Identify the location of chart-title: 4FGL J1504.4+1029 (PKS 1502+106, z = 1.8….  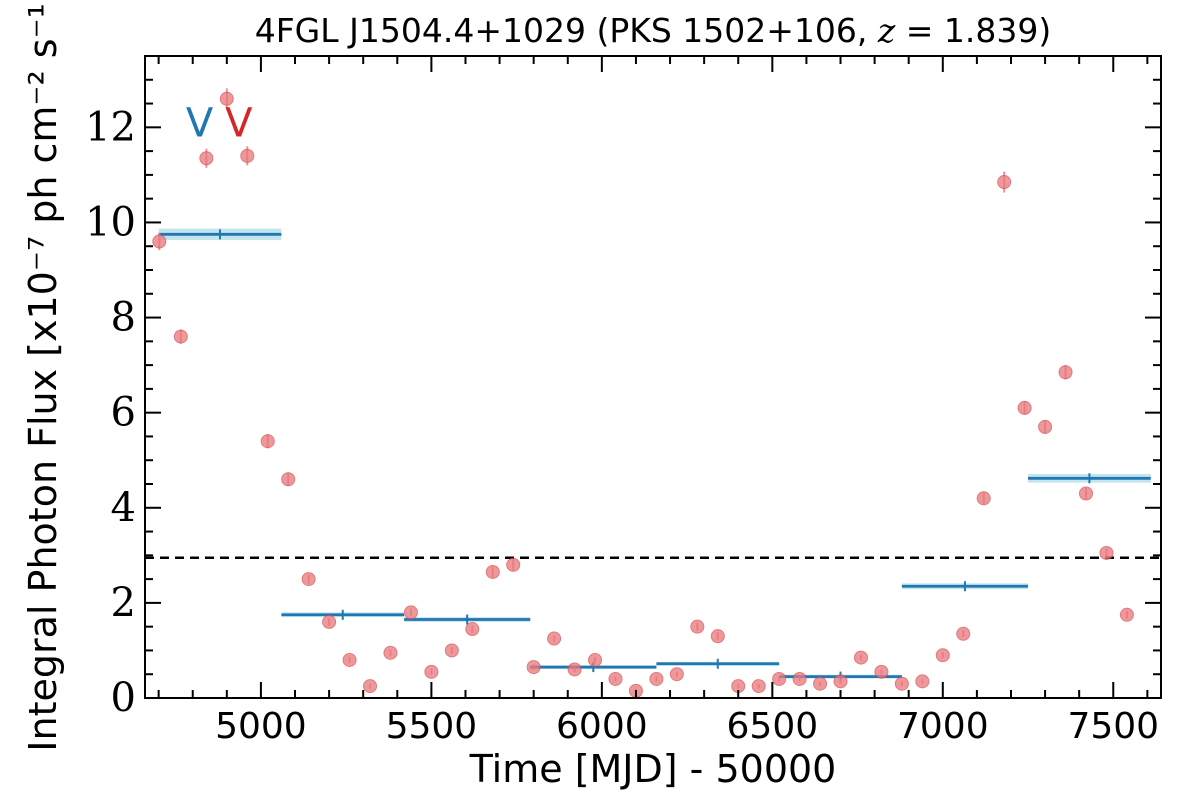
(653, 30).